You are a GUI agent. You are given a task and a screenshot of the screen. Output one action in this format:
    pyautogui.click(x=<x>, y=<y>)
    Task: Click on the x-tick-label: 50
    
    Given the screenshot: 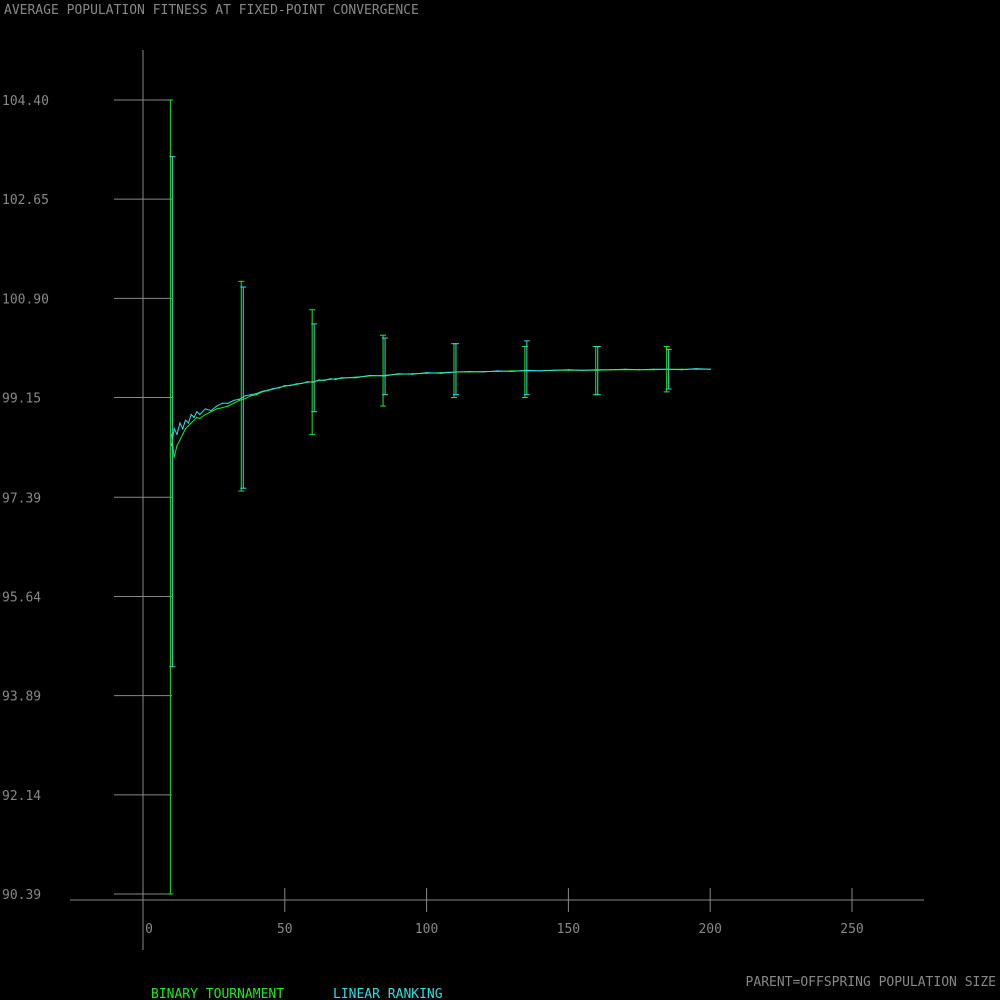 What is the action you would take?
    pyautogui.click(x=285, y=929)
    